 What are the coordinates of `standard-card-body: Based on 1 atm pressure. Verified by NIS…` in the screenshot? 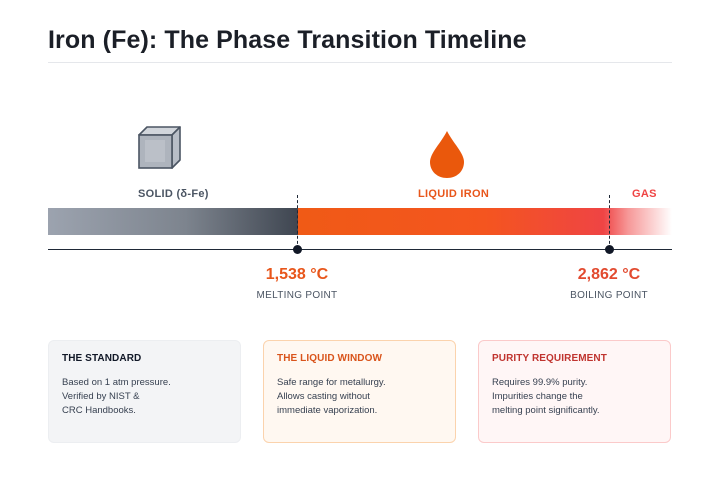 It's located at (144, 397).